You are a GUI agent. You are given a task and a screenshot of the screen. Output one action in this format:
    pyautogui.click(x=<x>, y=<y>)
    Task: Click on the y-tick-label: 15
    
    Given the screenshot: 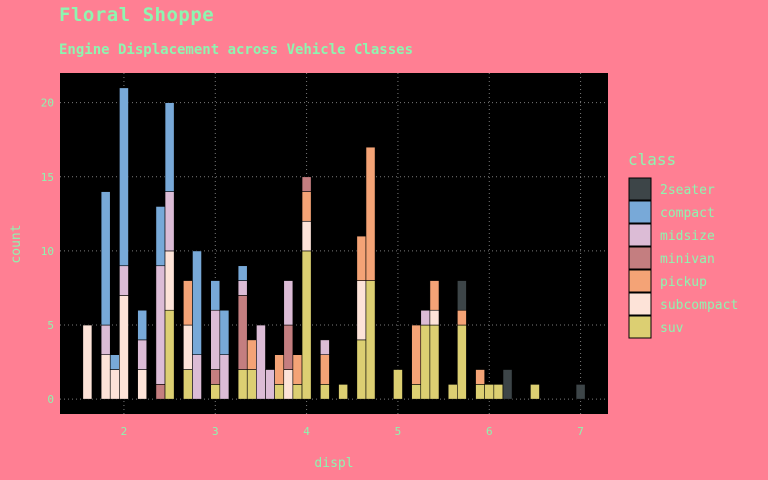 What is the action you would take?
    pyautogui.click(x=47, y=177)
    